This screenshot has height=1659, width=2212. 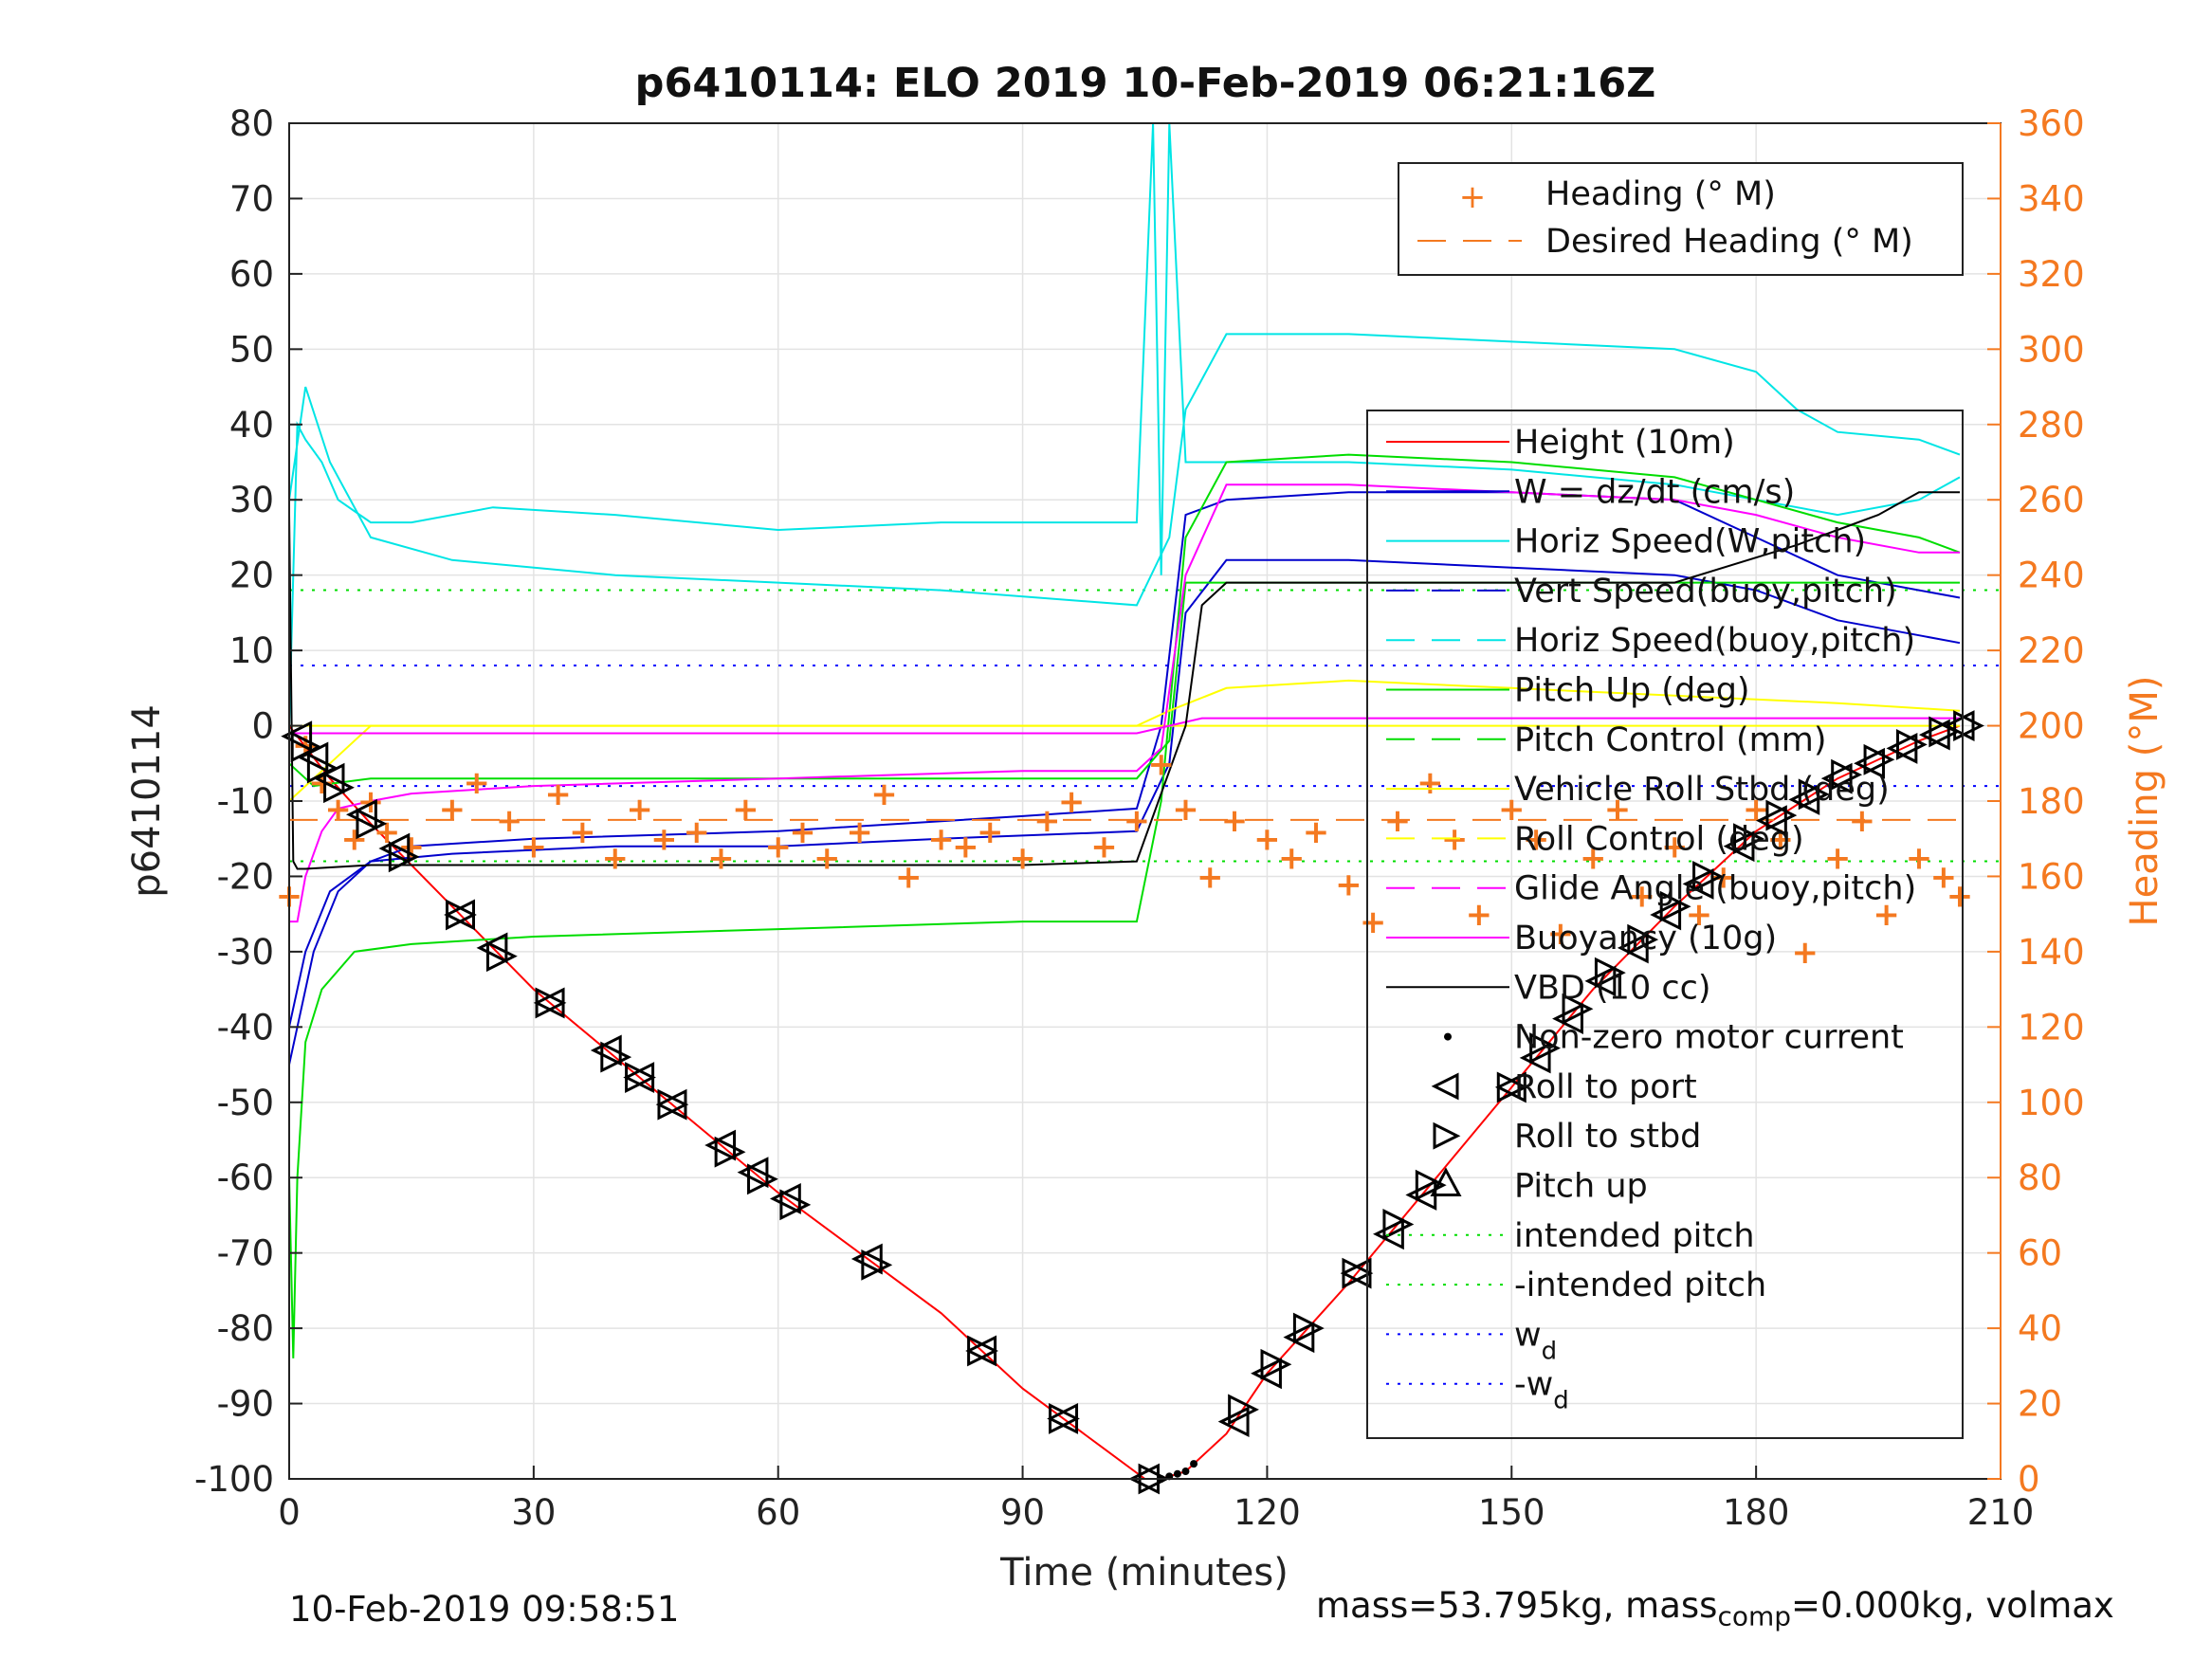 I want to click on legend-swatch-port, so click(x=1445, y=1086).